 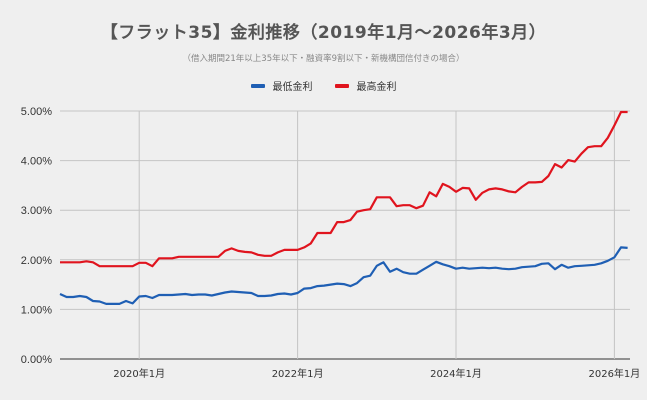 I want to click on legend: 最低金利 最高金利, so click(x=323, y=85).